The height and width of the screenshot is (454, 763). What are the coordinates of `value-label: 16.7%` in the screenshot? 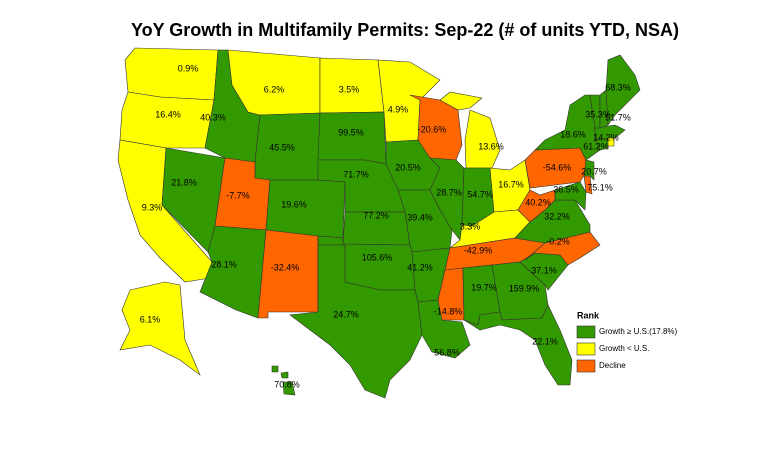 It's located at (511, 184).